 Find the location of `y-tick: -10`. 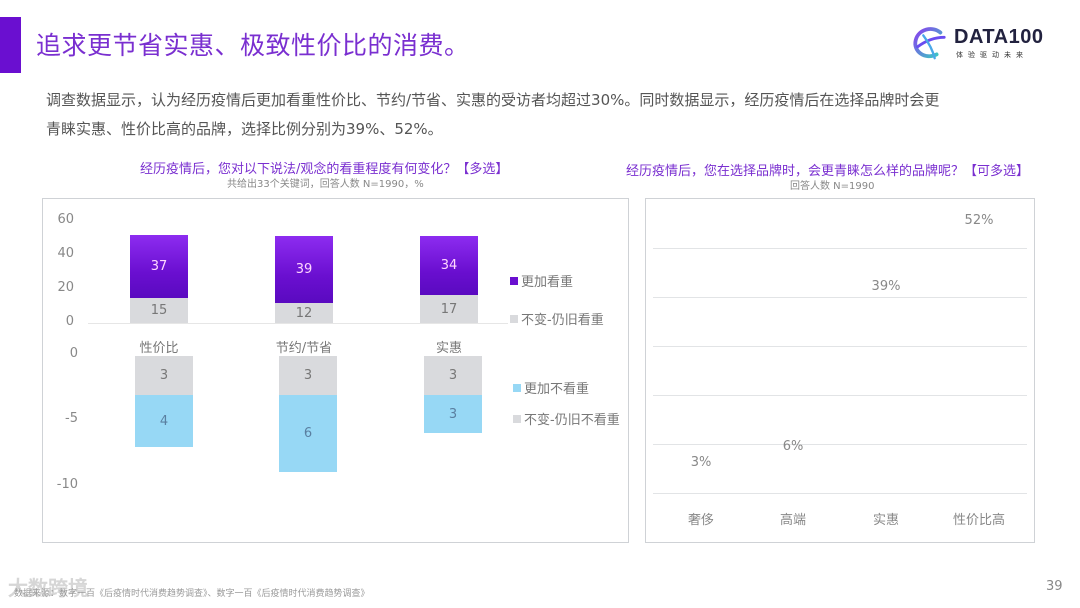

y-tick: -10 is located at coordinates (67, 484).